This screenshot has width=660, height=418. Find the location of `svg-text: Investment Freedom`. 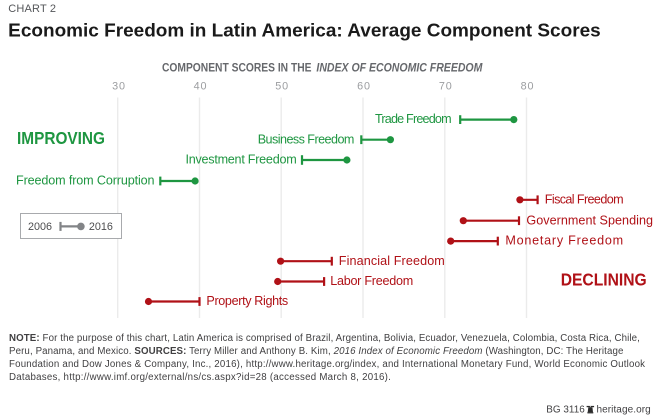

svg-text: Investment Freedom is located at coordinates (241, 160).